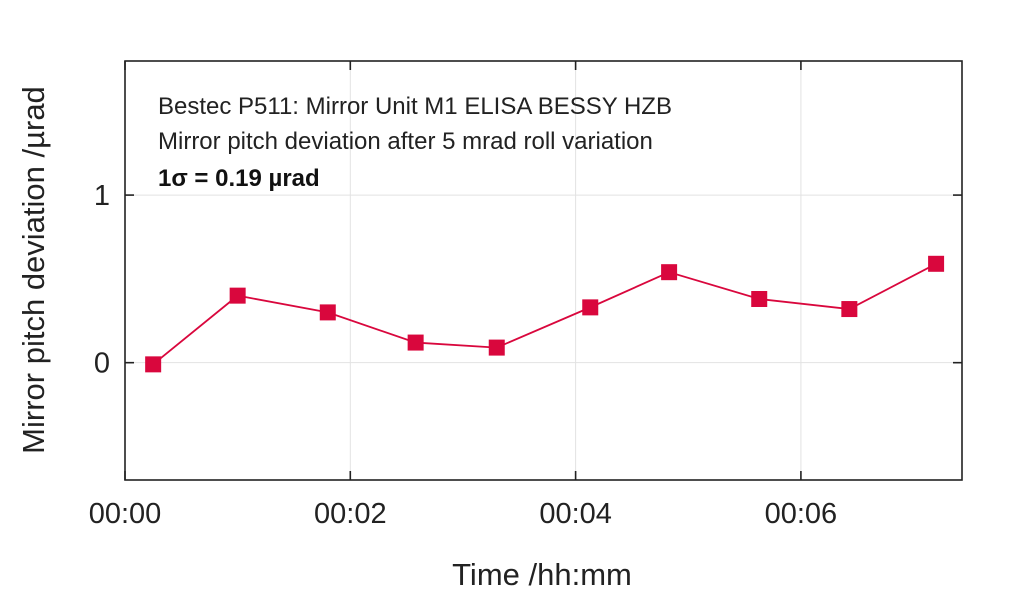 This screenshot has height=594, width=1024. Describe the element at coordinates (102, 364) in the screenshot. I see `y-tick-label-0: 0` at that location.